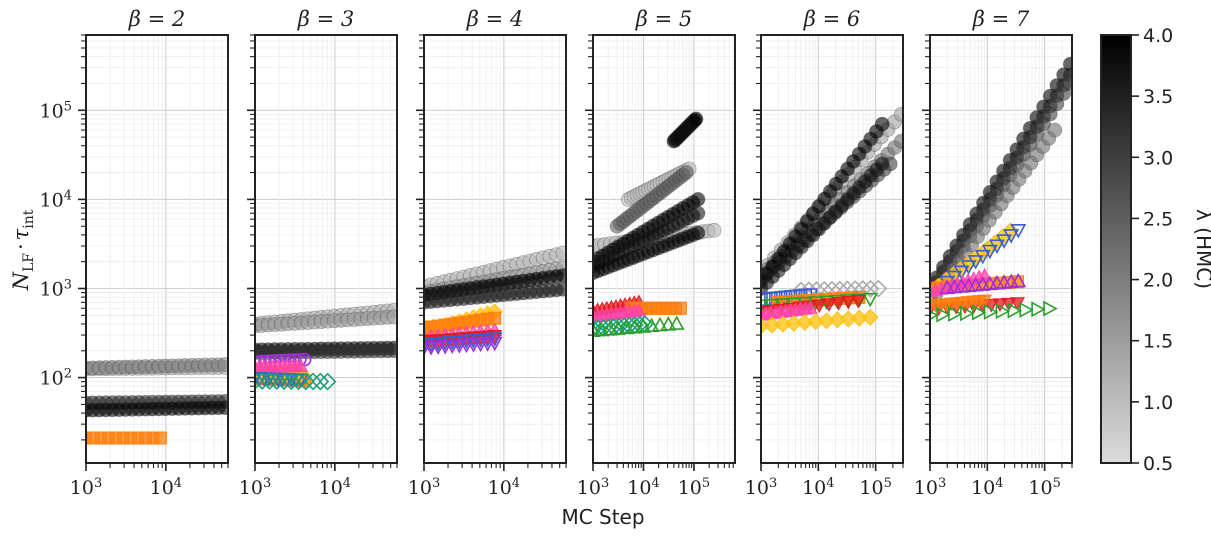 The height and width of the screenshot is (539, 1211). Describe the element at coordinates (1158, 158) in the screenshot. I see `colorbar-tick-label: 3.0` at that location.